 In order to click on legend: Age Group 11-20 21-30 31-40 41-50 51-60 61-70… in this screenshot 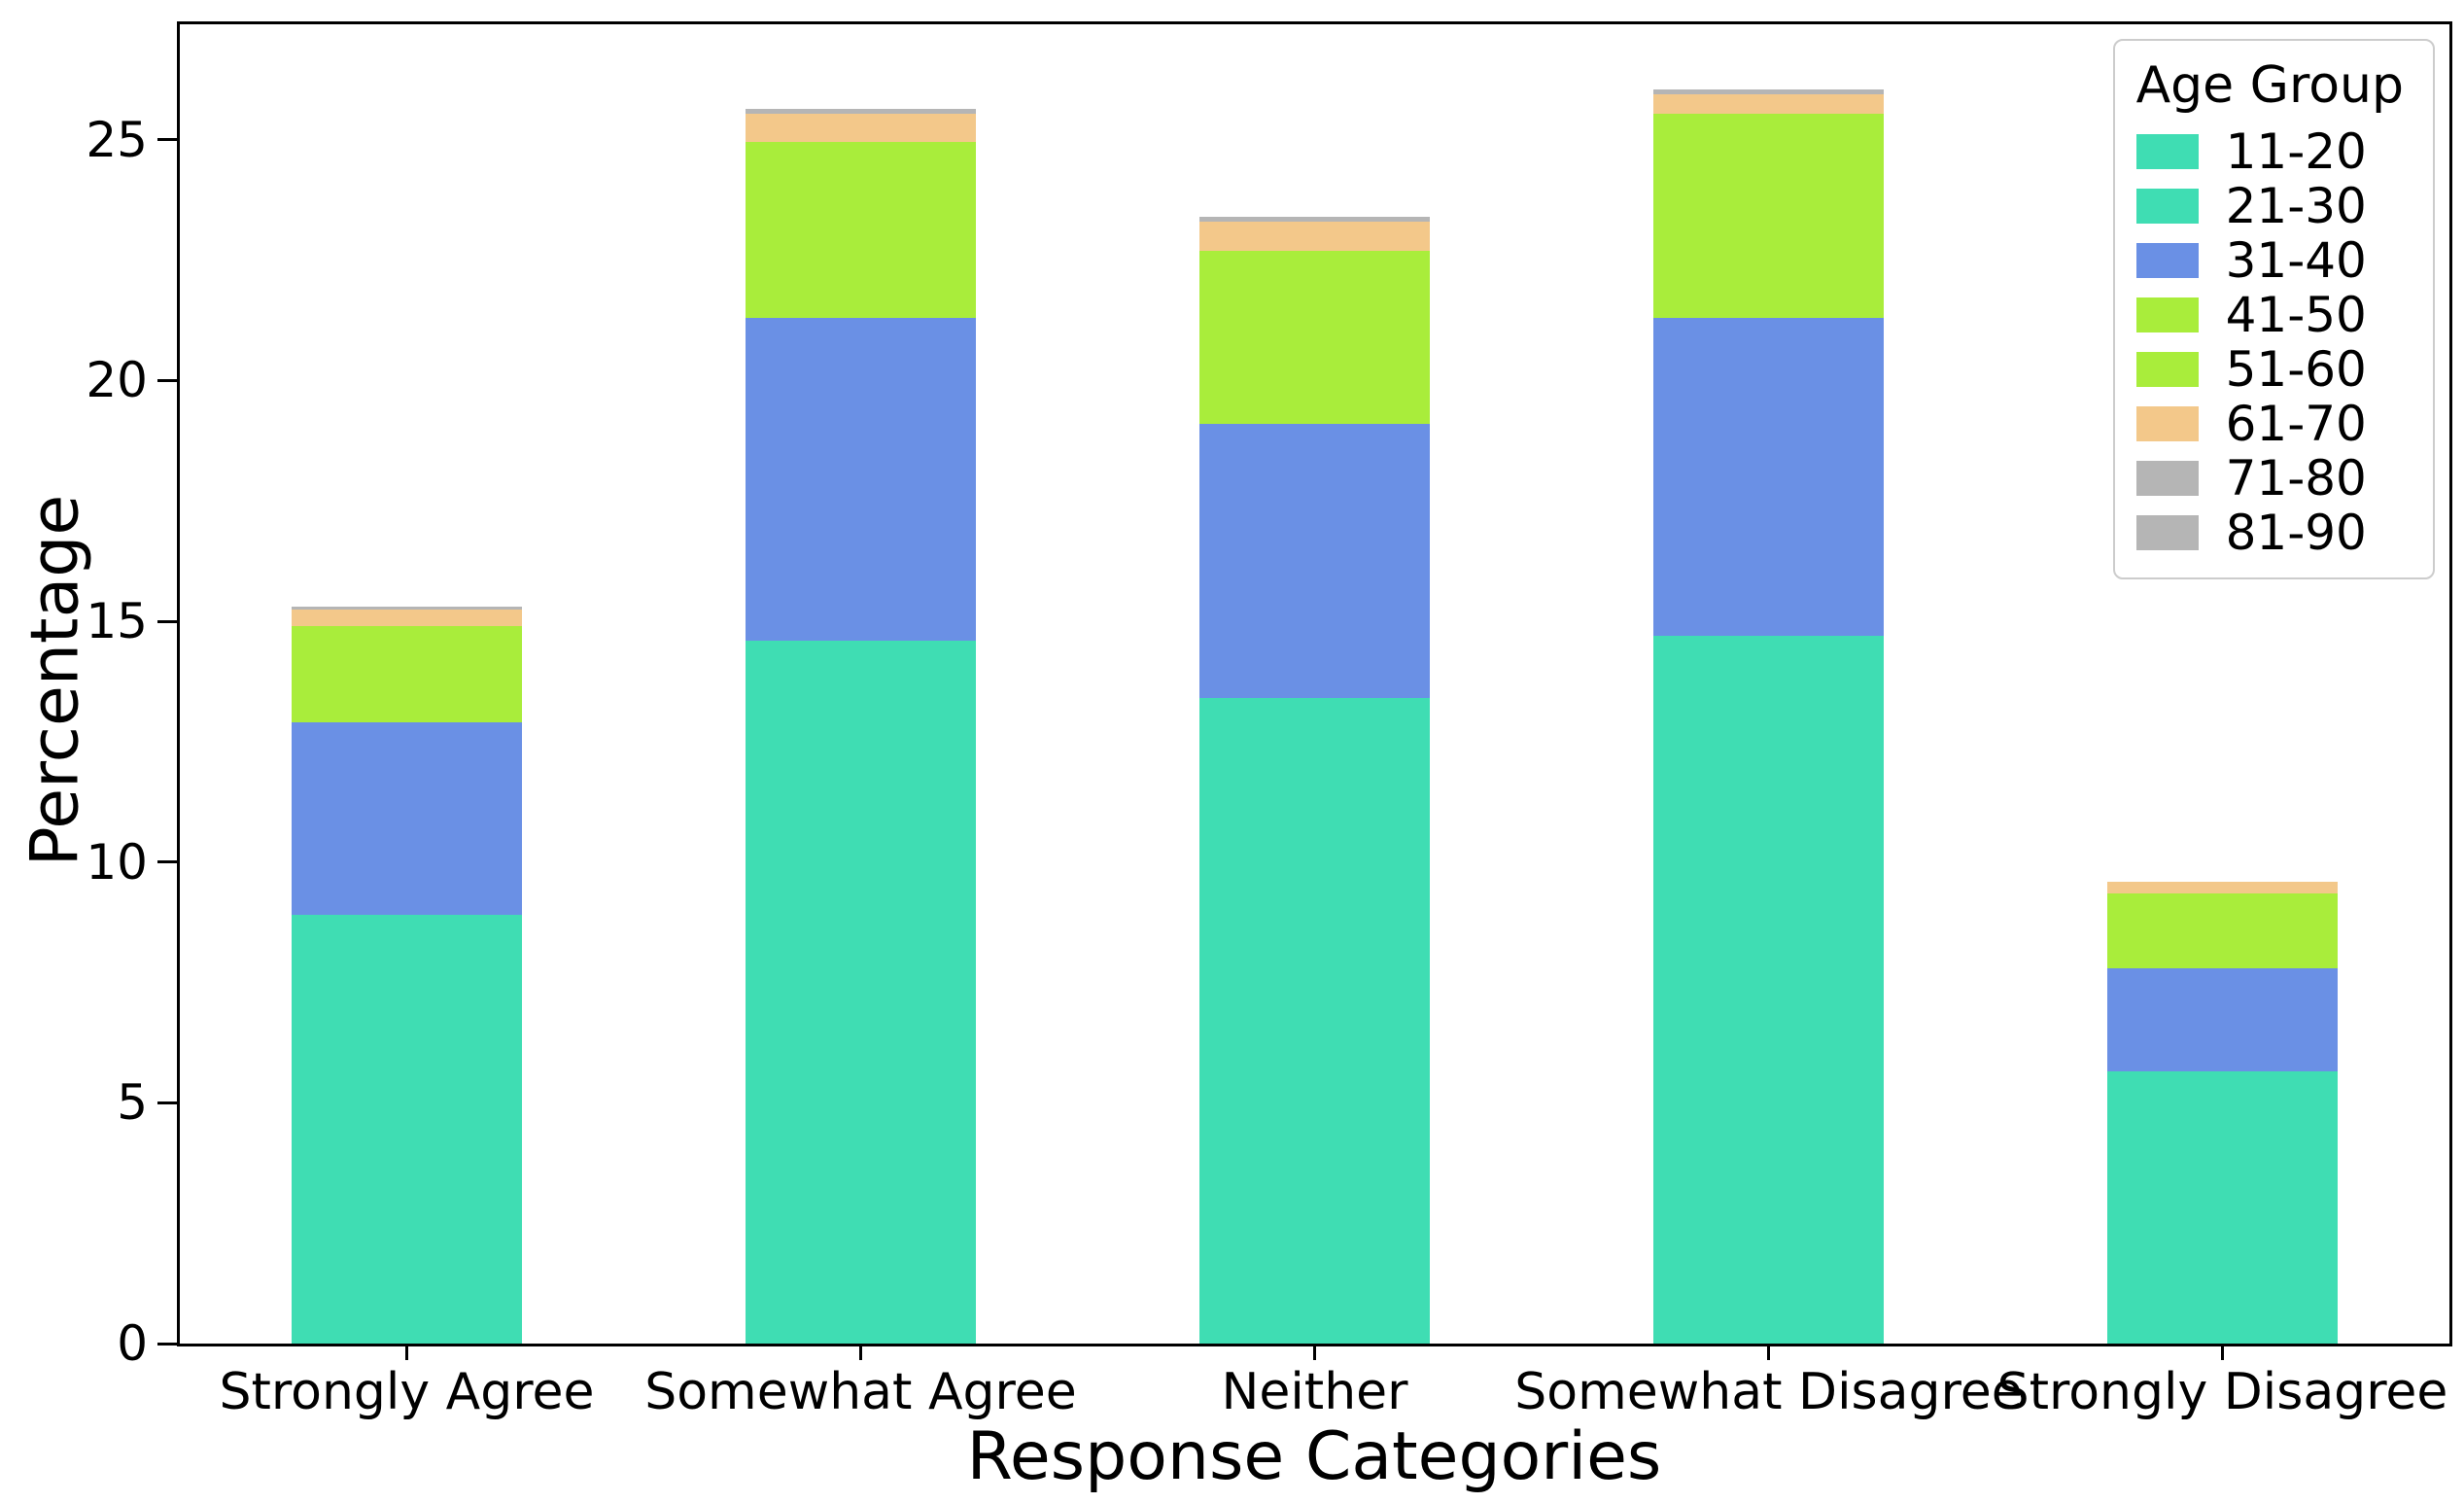, I will do `click(2273, 309)`.